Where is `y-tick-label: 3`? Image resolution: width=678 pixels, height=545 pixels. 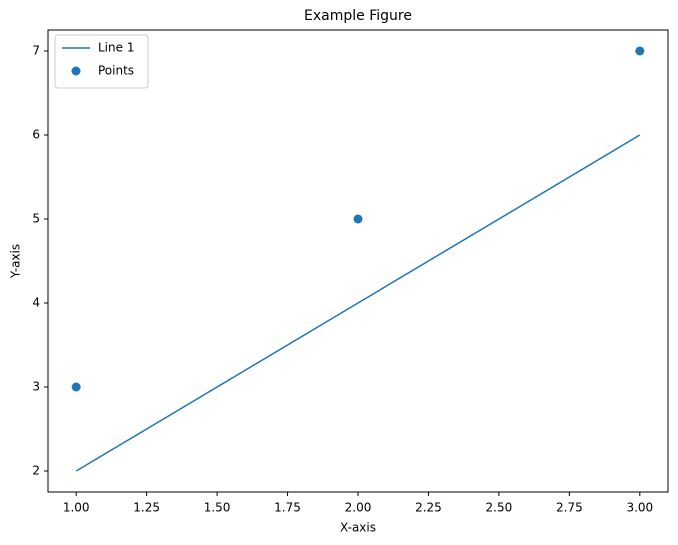
y-tick-label: 3 is located at coordinates (36, 387).